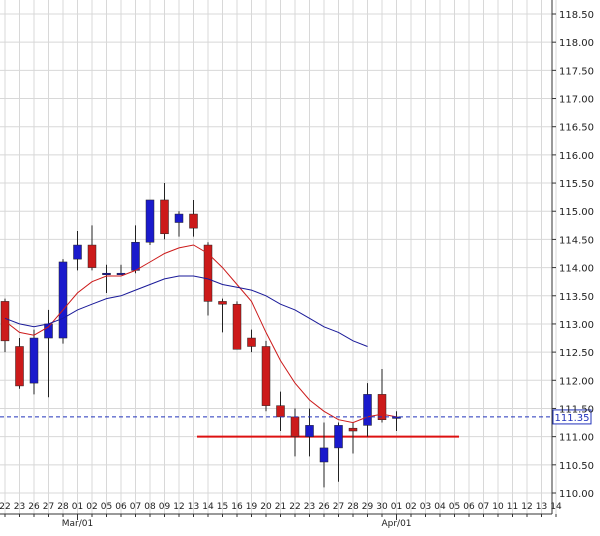 The width and height of the screenshot is (600, 536). Describe the element at coordinates (576, 15) in the screenshot. I see `y-tick-label: 118.50` at that location.